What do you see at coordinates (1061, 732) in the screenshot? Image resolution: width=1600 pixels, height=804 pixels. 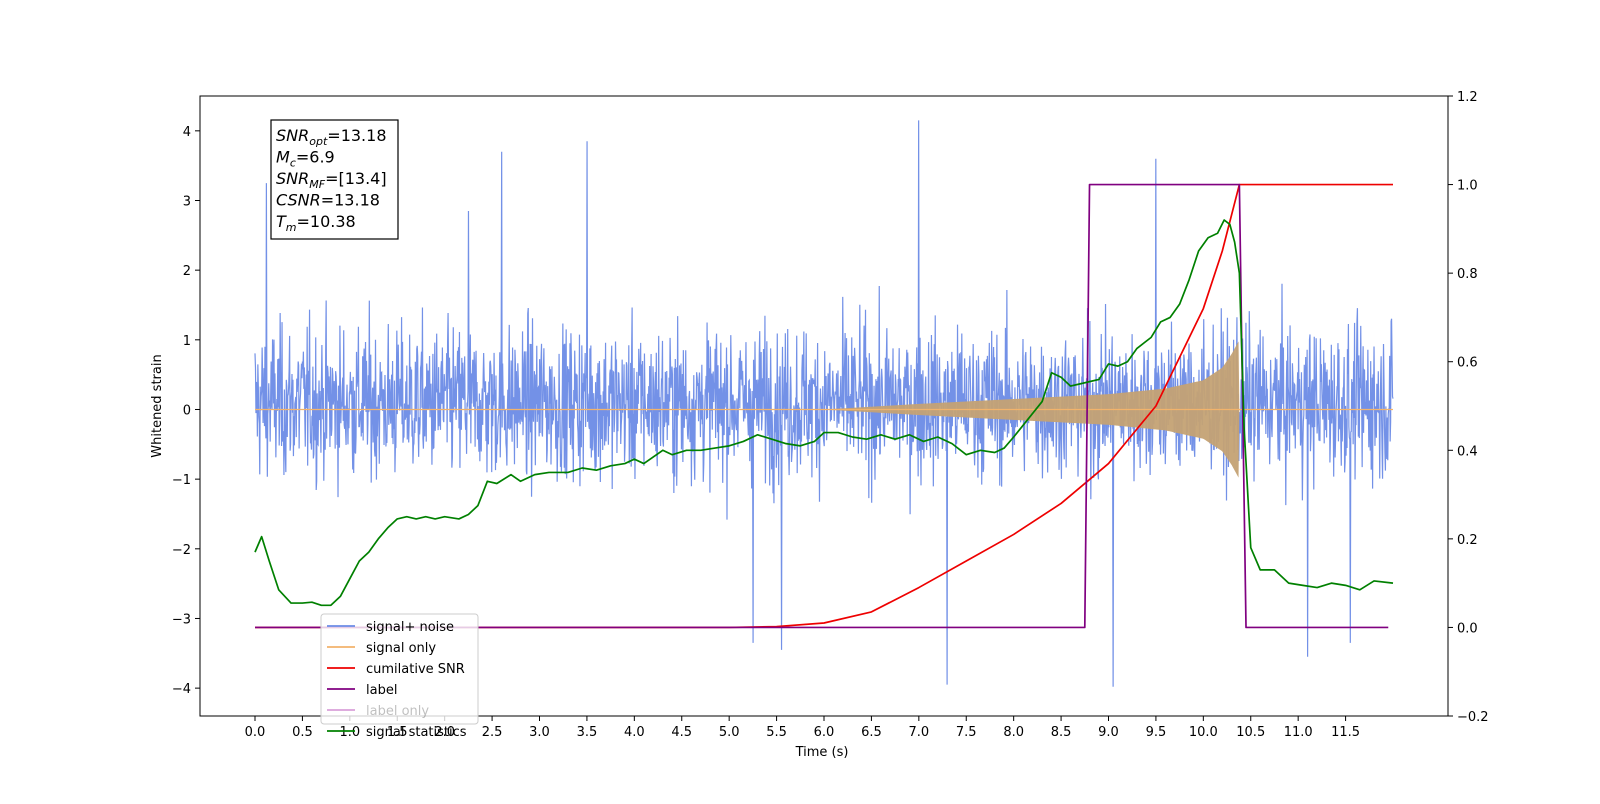 I see `x-tick-label: 8.5` at bounding box center [1061, 732].